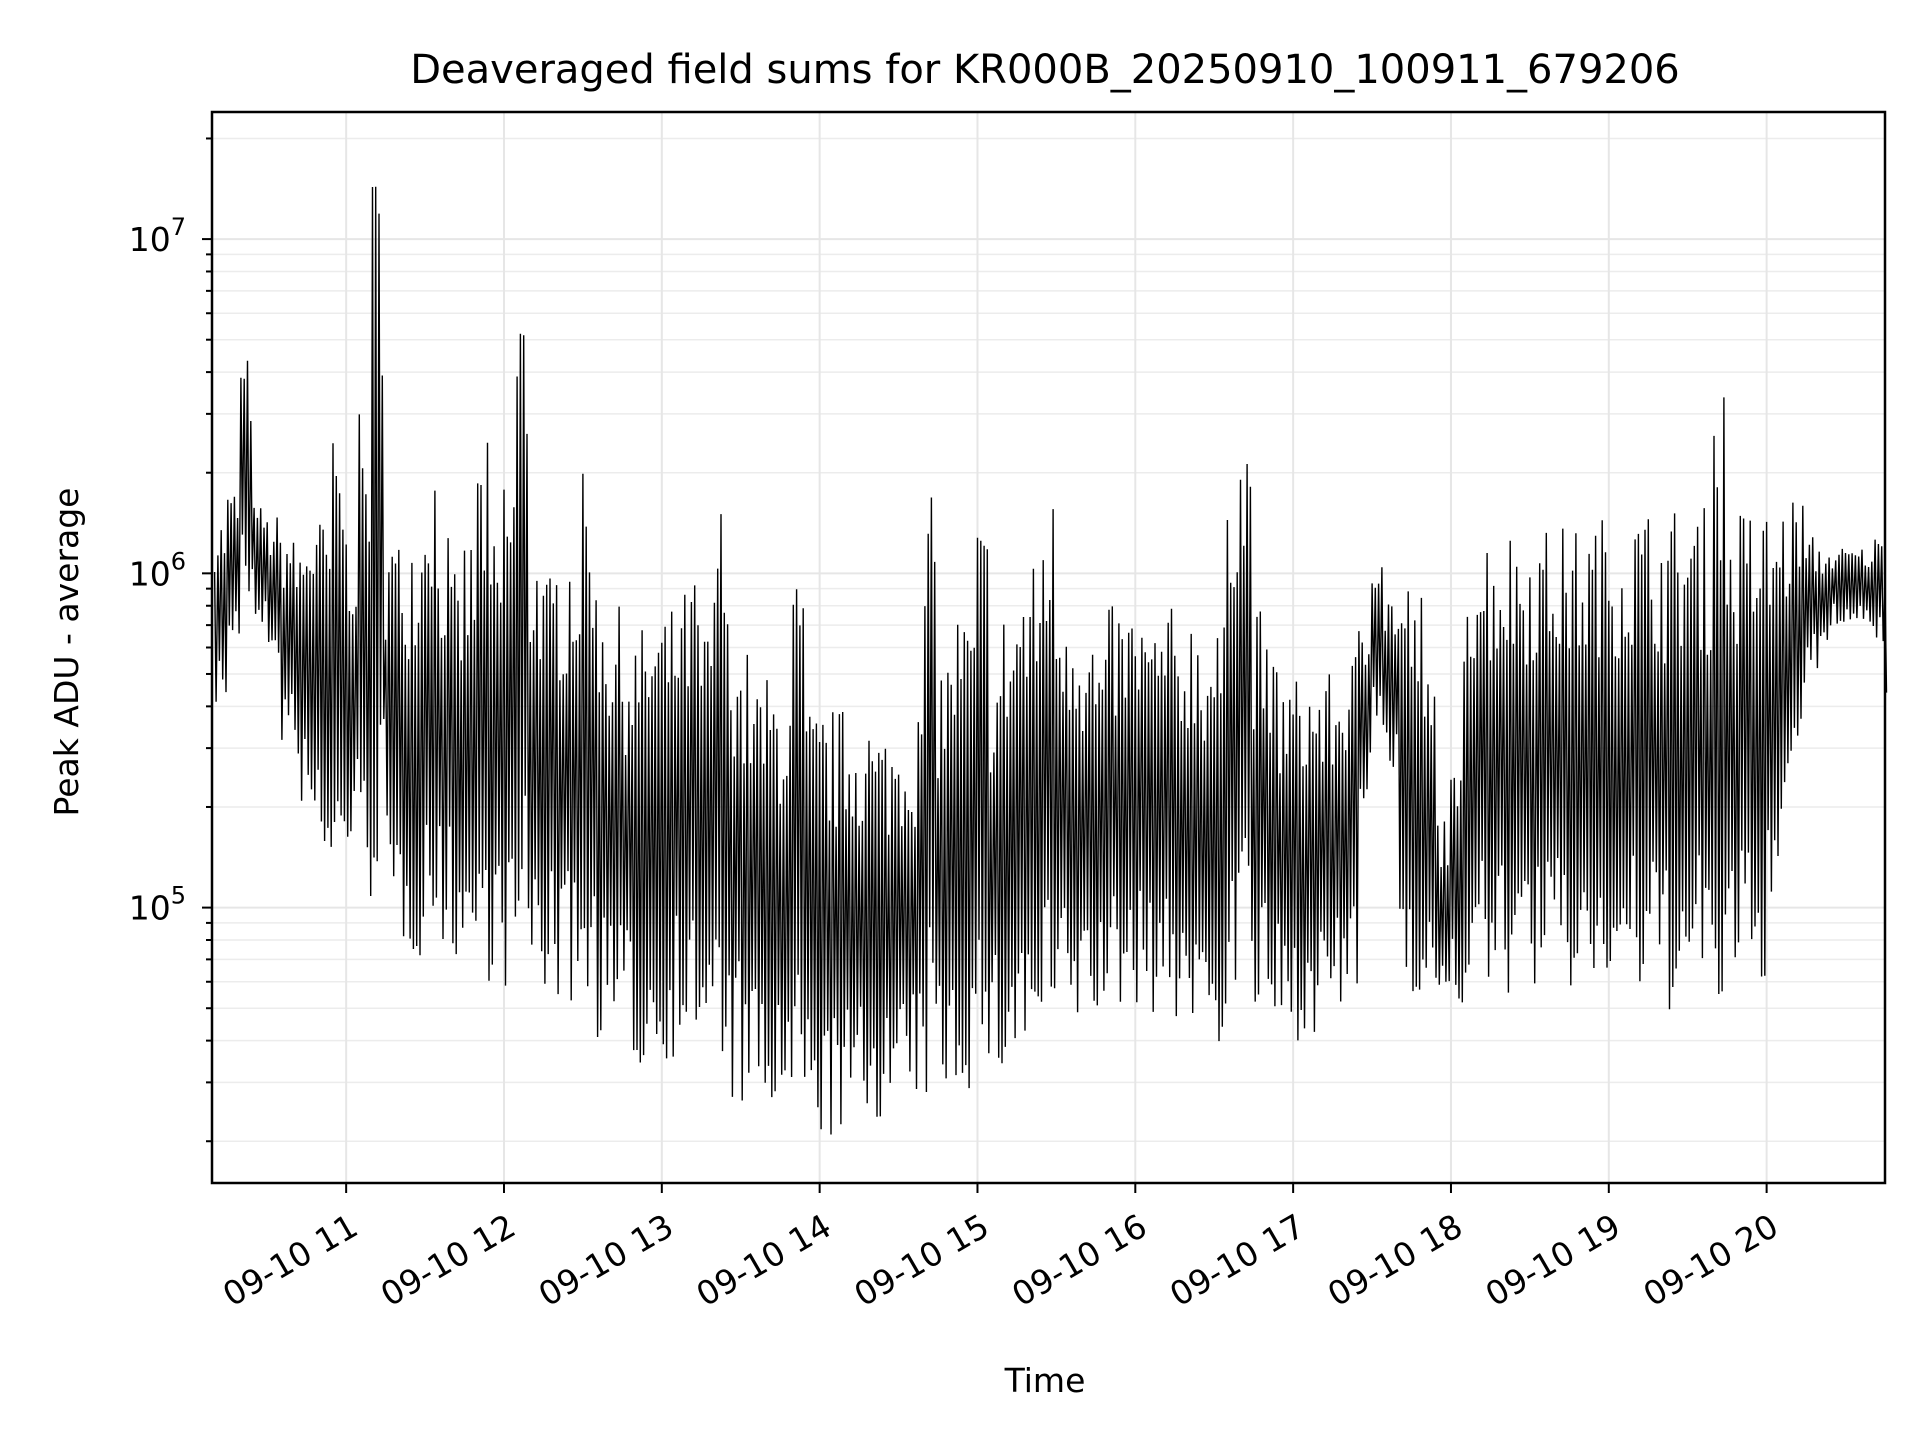 The image size is (1920, 1440). I want to click on x-tick-label: 09-10 11, so click(290, 1260).